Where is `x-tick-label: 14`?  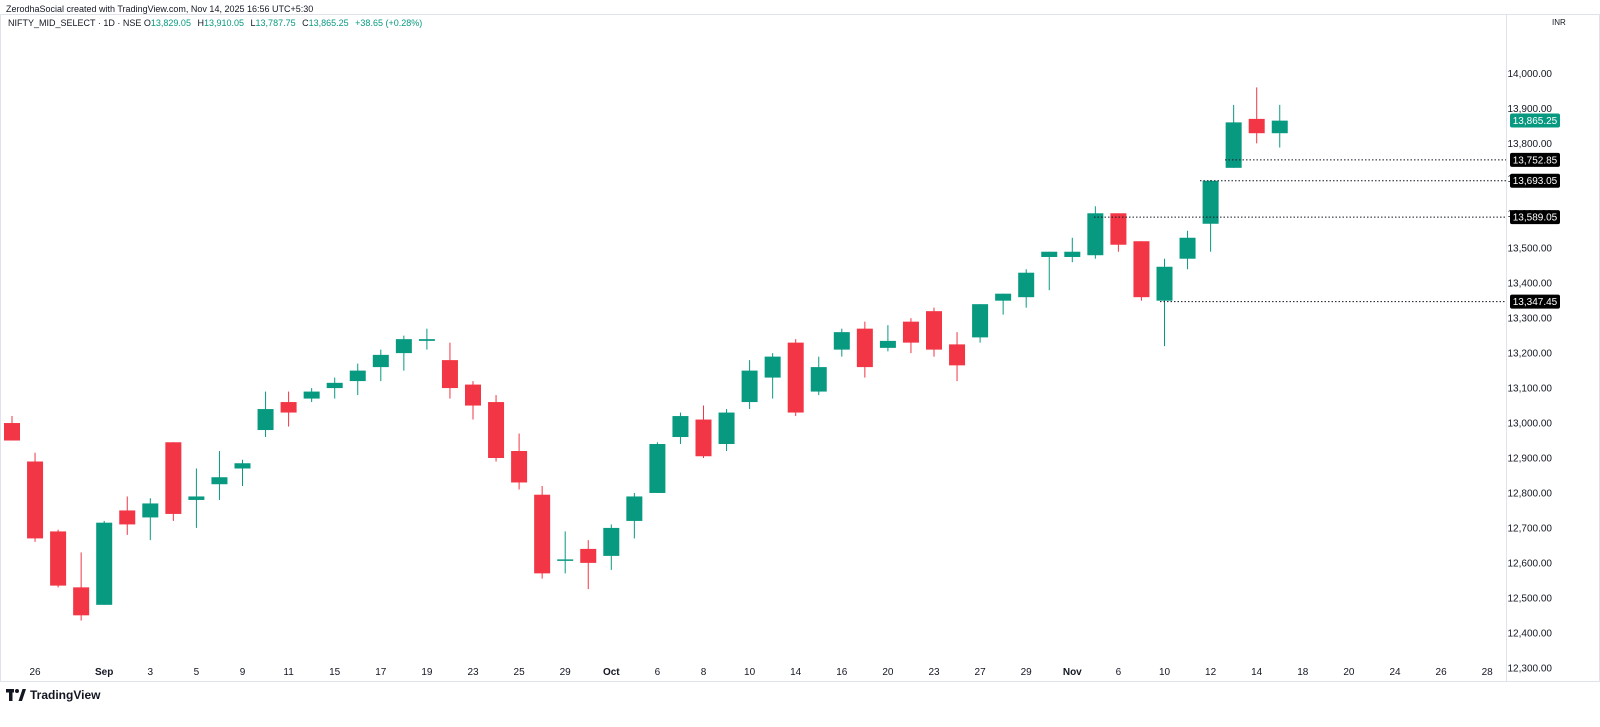
x-tick-label: 14 is located at coordinates (796, 672).